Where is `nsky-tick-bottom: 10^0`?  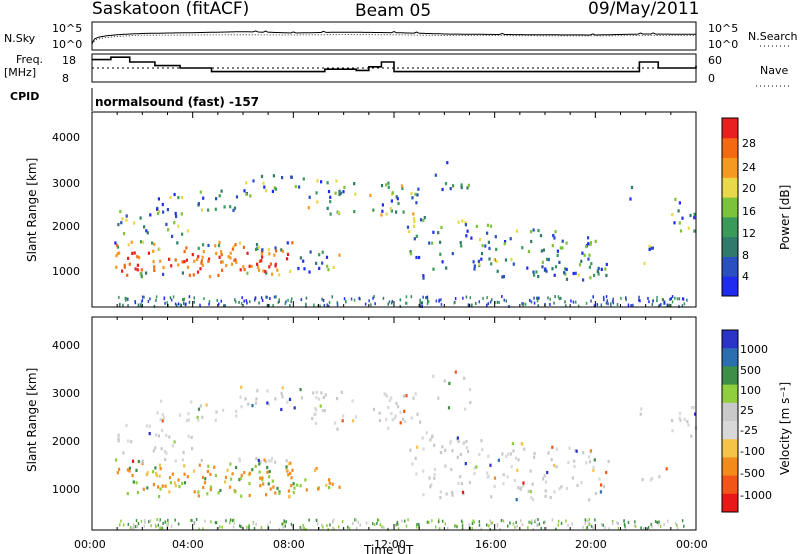
nsky-tick-bottom: 10^0 is located at coordinates (67, 44).